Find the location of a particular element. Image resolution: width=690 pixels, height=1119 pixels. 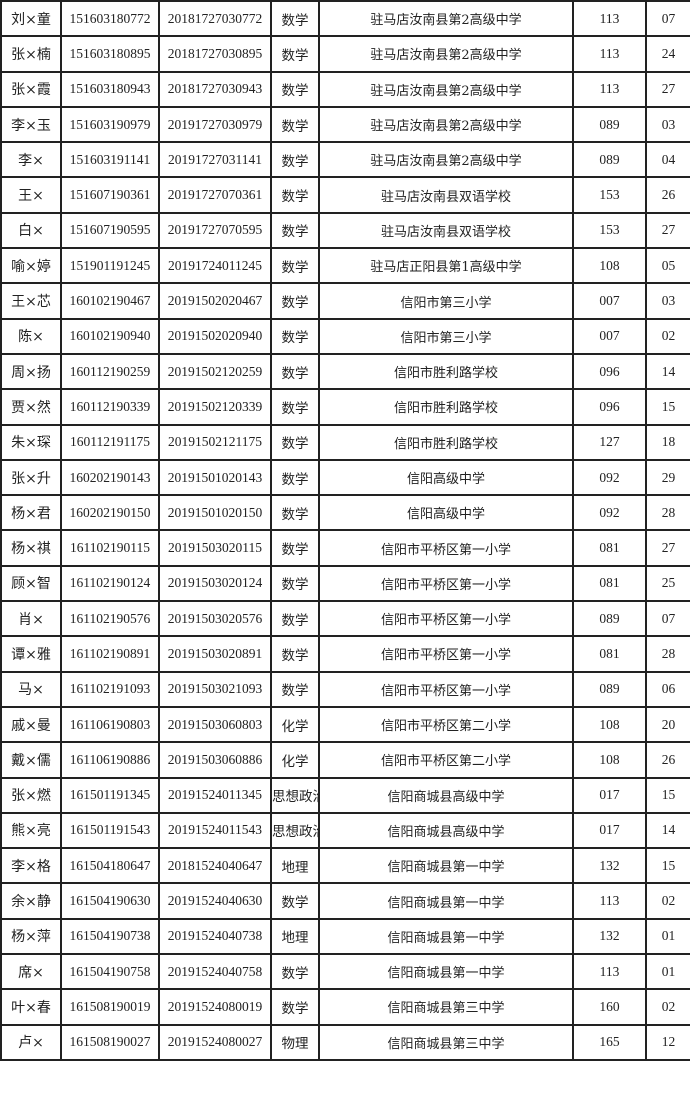

exam-id-cell: 151603180943 is located at coordinates (110, 89).